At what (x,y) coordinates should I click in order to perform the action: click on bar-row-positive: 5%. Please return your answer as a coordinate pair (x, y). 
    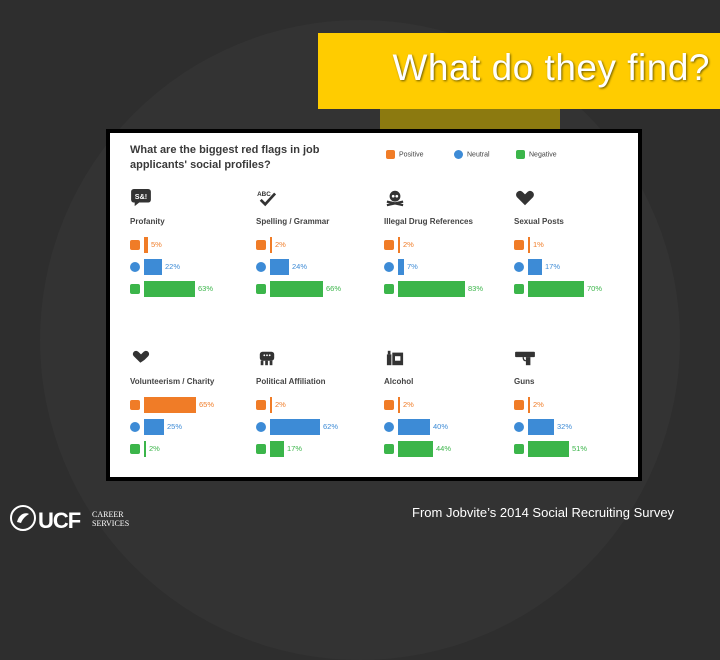
    Looking at the image, I should click on (192, 245).